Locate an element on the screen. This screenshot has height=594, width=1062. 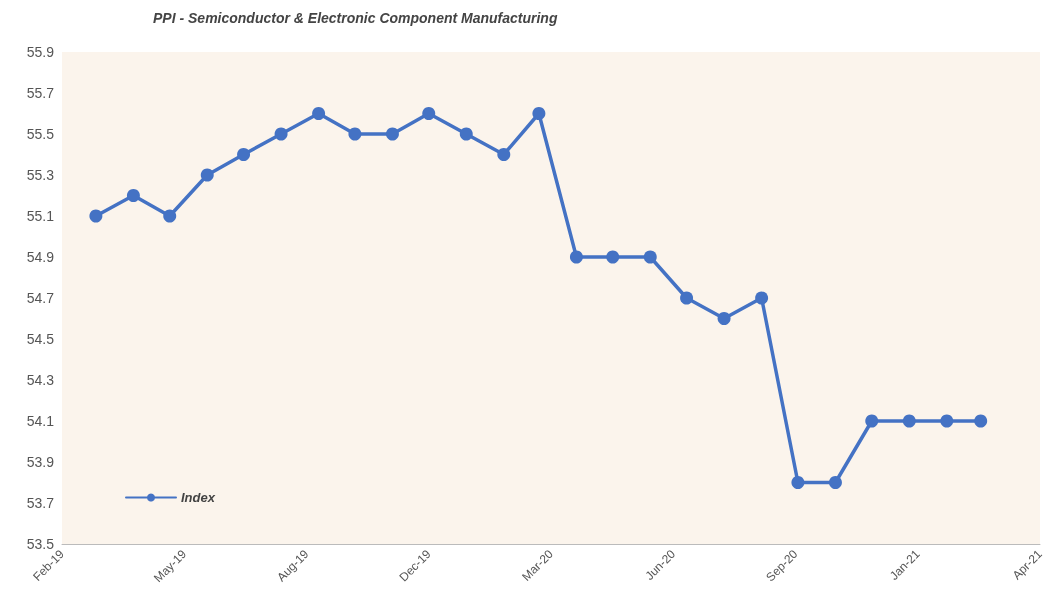
y-tick-label: 54.3 is located at coordinates (40, 380).